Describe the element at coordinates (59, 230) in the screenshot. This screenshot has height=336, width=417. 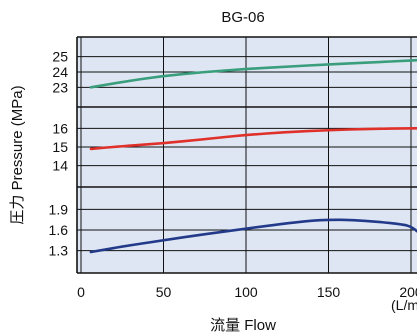
I see `y-tick-label: 1.6` at that location.